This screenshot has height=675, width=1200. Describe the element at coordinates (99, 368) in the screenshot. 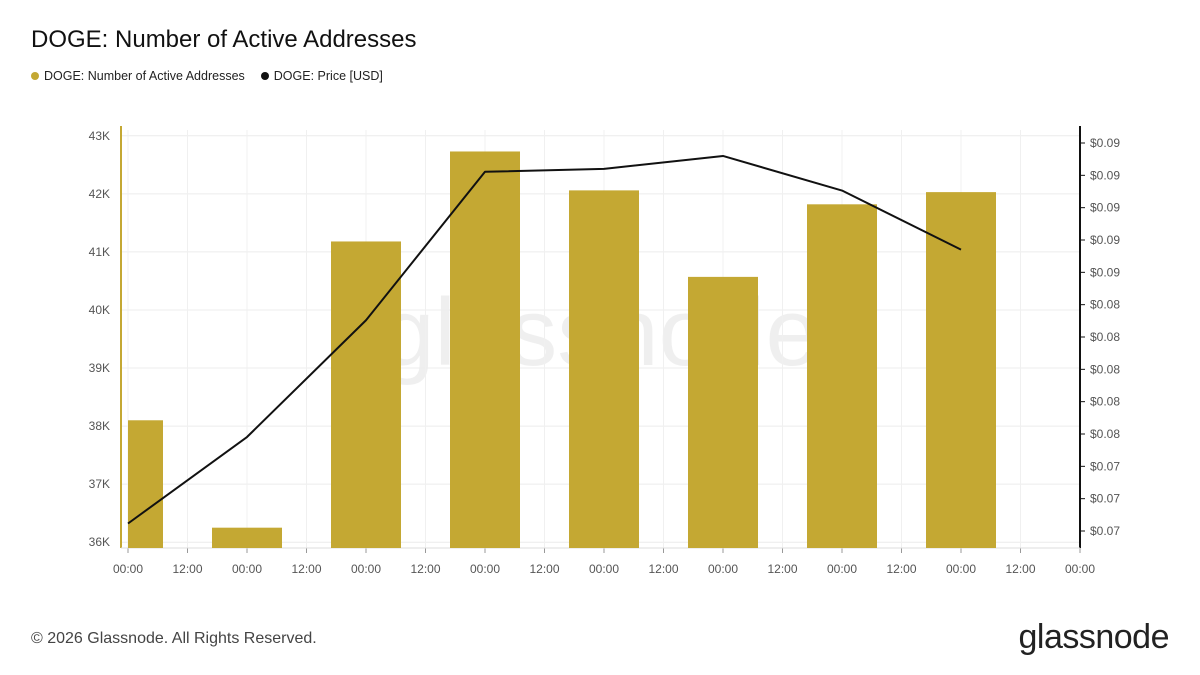

I see `y-tick-label: 39K` at that location.